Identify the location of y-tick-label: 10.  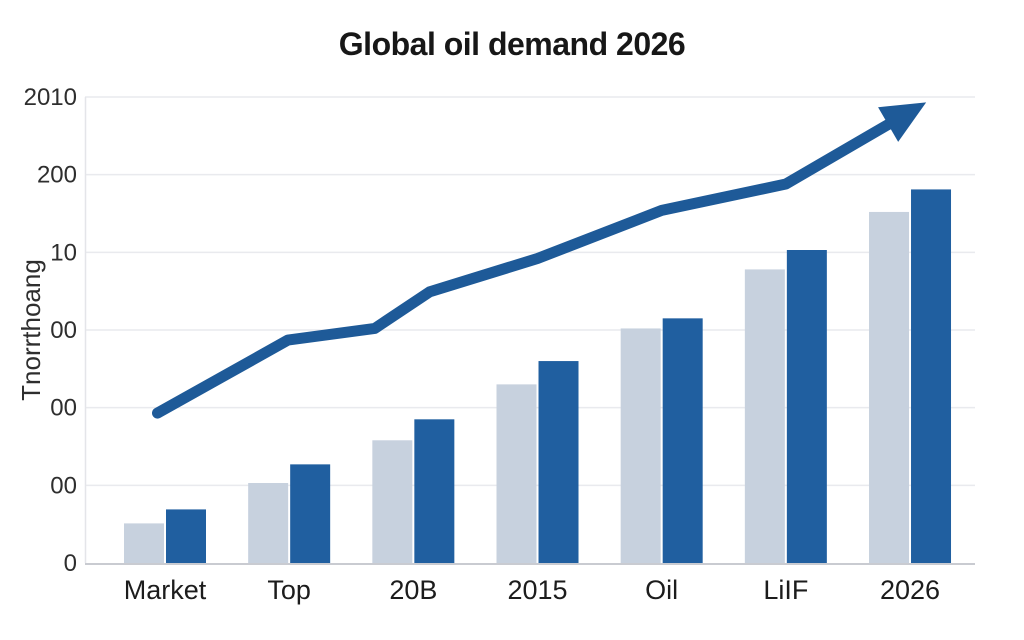
(63, 252).